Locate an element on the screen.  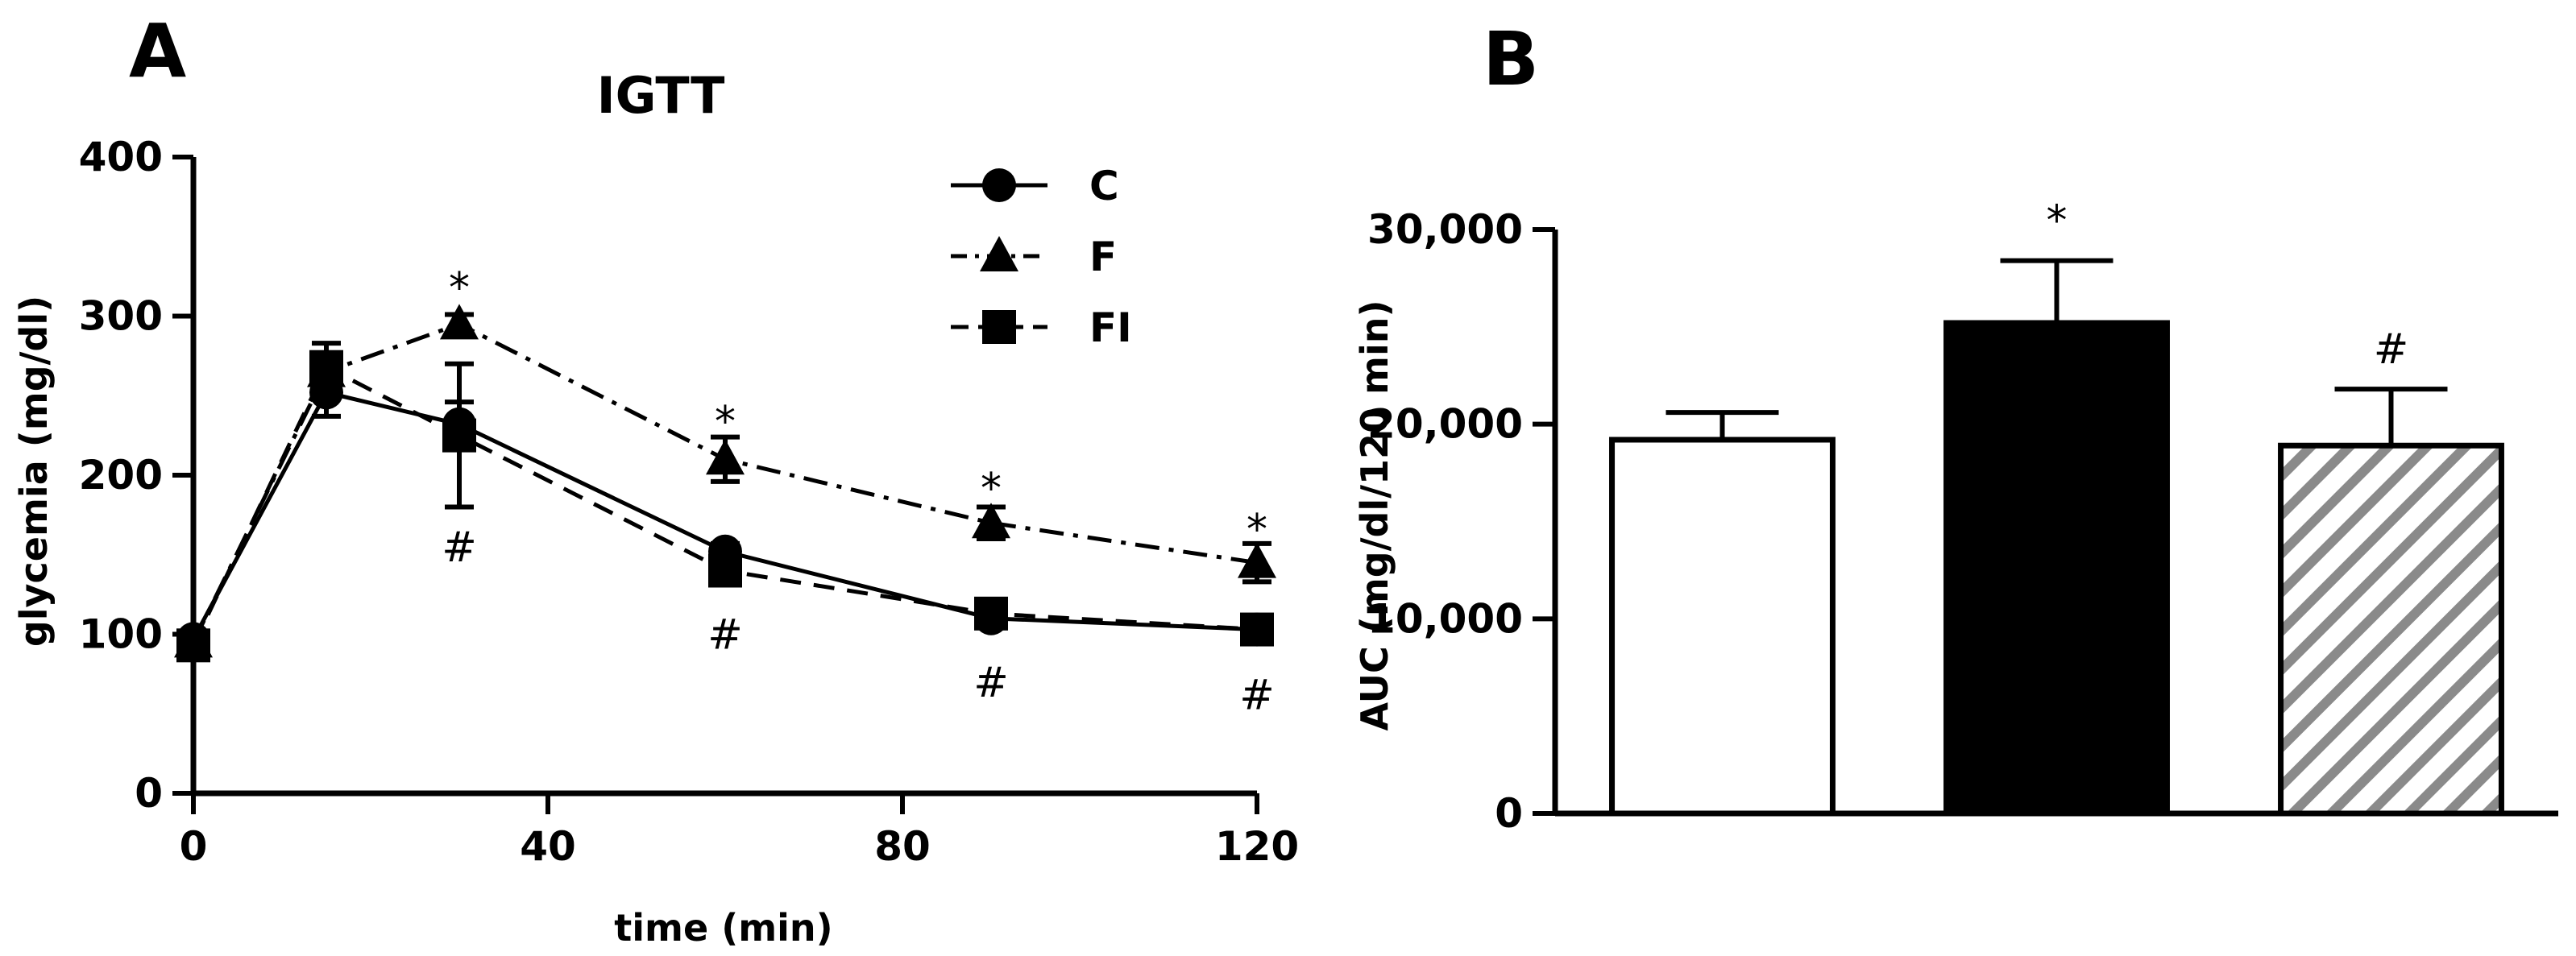
chart-a-title: IGTT is located at coordinates (661, 96).